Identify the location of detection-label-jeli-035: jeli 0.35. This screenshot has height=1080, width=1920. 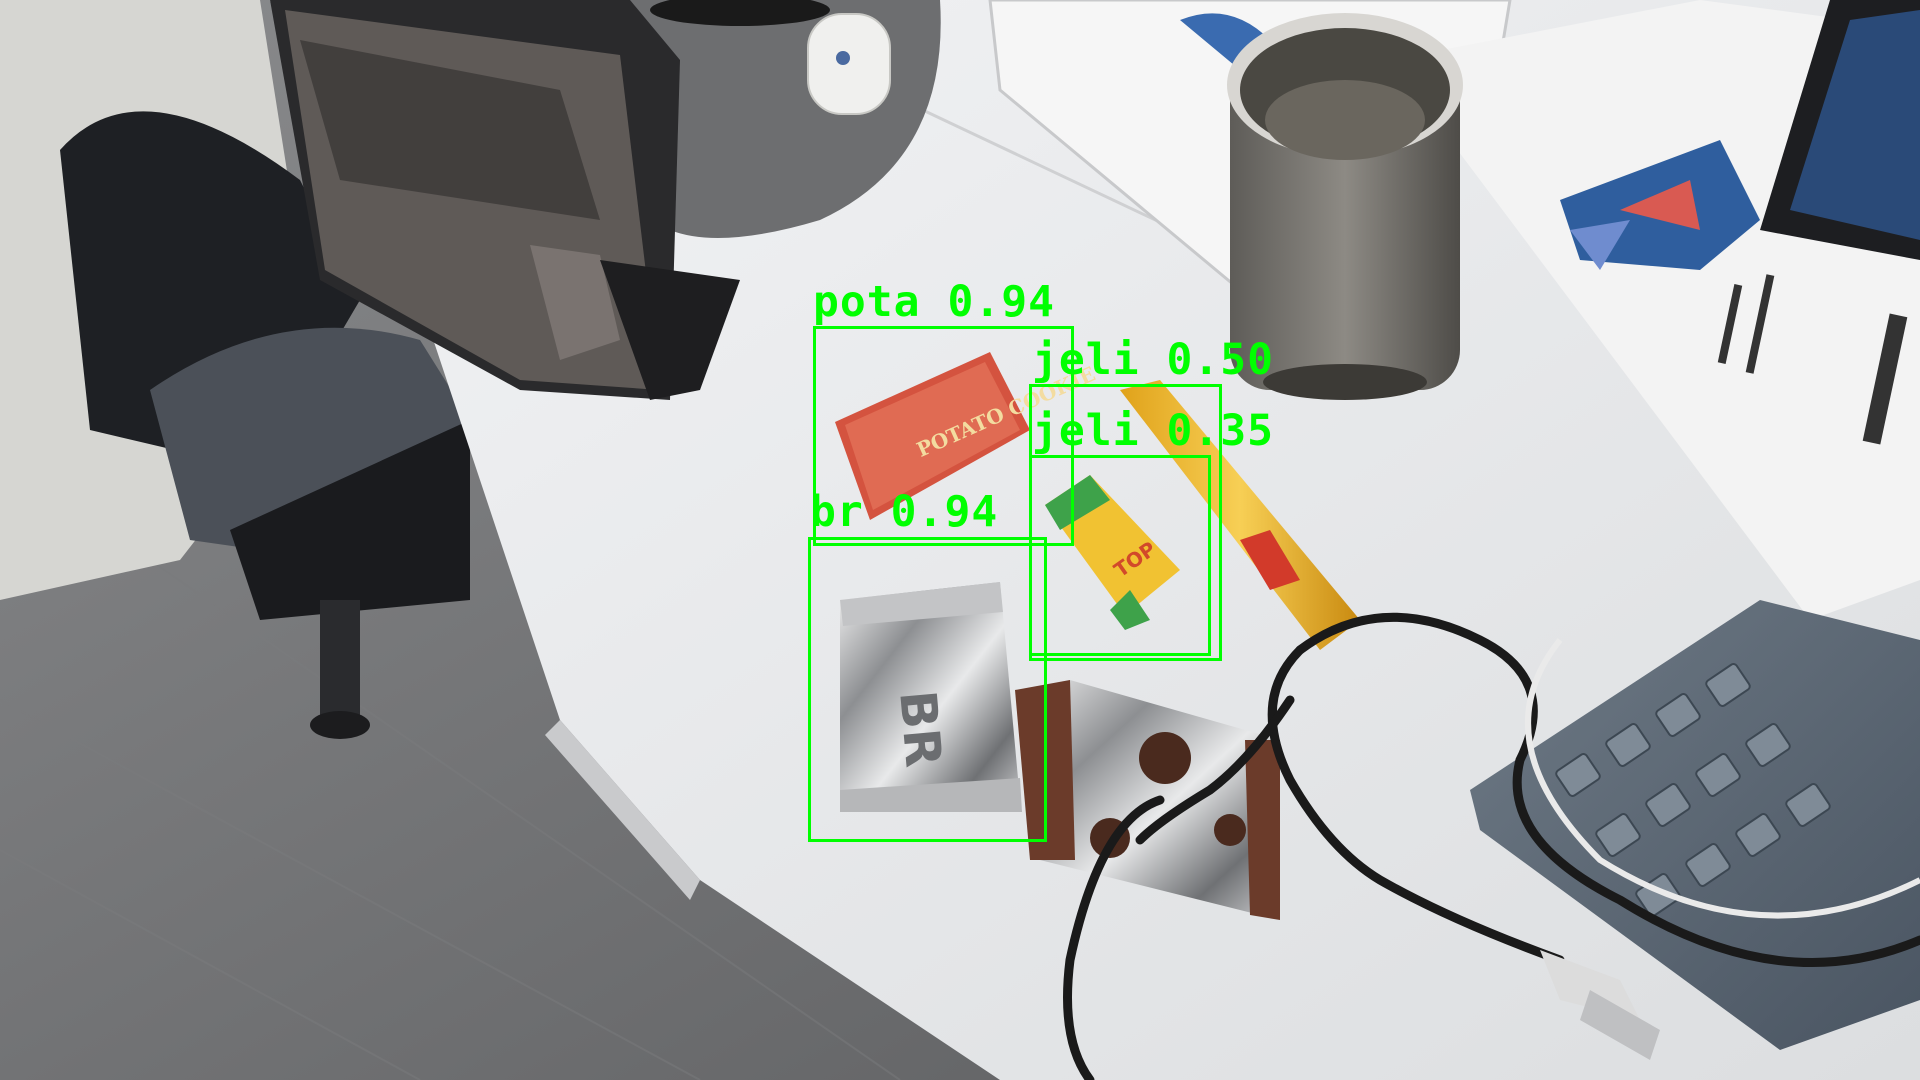
(1153, 431).